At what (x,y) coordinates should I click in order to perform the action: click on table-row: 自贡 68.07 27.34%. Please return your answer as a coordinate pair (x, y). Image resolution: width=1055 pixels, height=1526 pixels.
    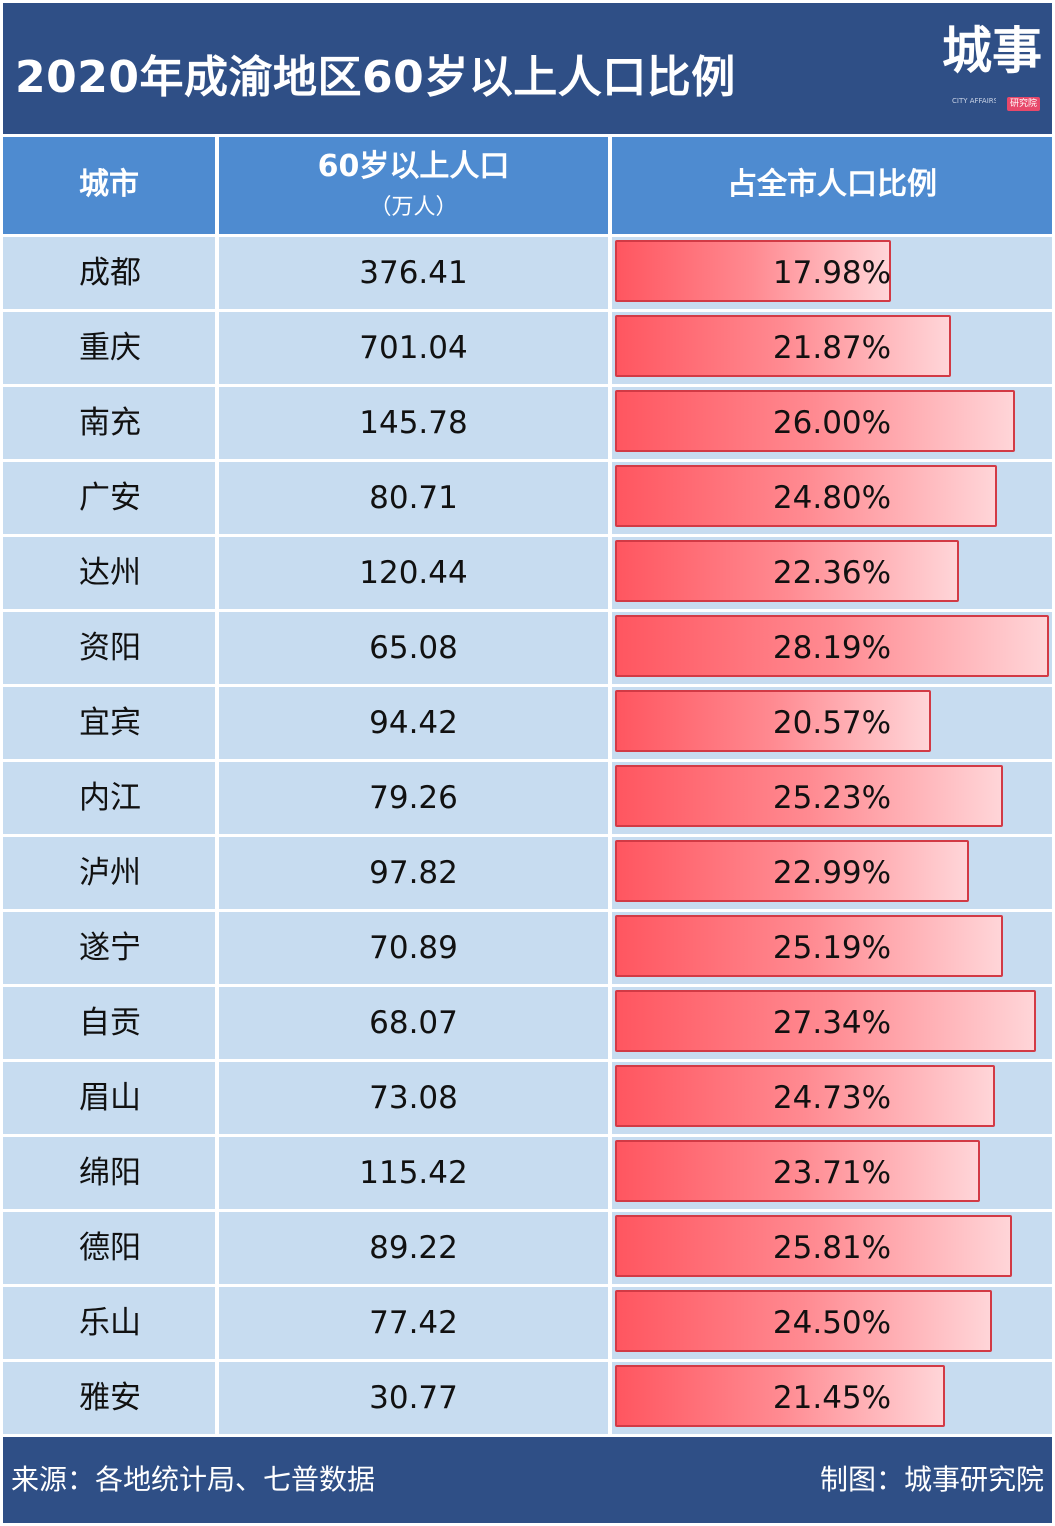
    Looking at the image, I should click on (527, 1023).